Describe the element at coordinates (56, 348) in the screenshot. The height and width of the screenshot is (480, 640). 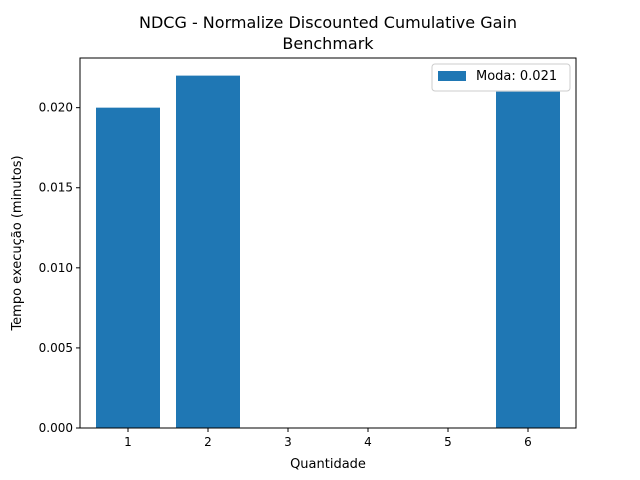
I see `y-tick-label: 0.005` at that location.